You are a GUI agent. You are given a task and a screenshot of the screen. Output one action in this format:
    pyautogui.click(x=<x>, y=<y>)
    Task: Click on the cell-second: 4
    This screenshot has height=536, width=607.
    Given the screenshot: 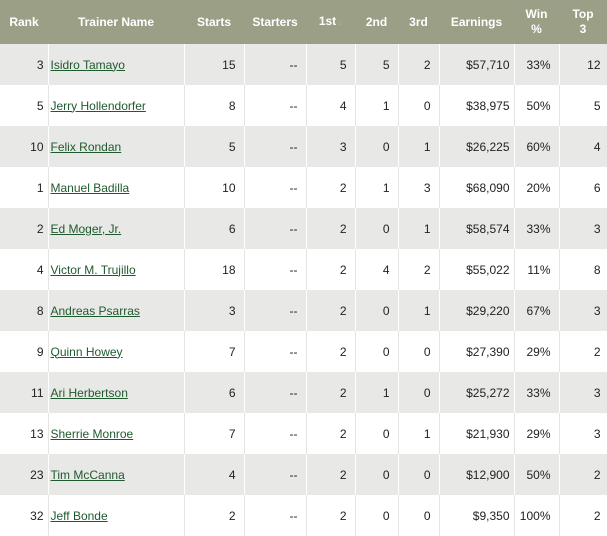 What is the action you would take?
    pyautogui.click(x=377, y=269)
    